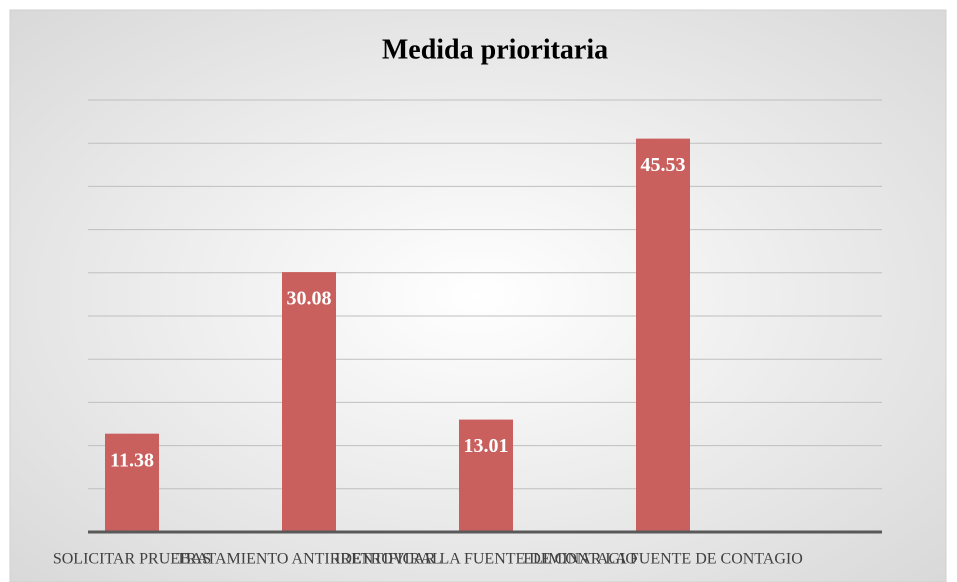 The image size is (957, 582). I want to click on x-tick-label: SOLICITAR PRUEBAS, so click(132, 559).